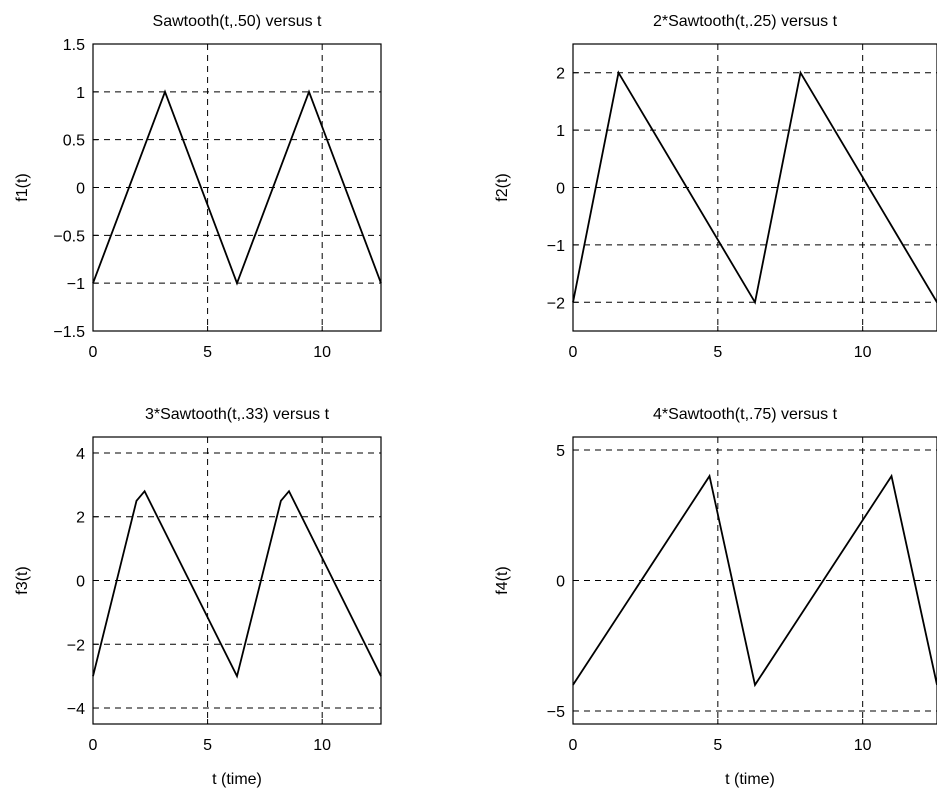 The height and width of the screenshot is (799, 937). What do you see at coordinates (80, 454) in the screenshot?
I see `y-tick-label: 4` at bounding box center [80, 454].